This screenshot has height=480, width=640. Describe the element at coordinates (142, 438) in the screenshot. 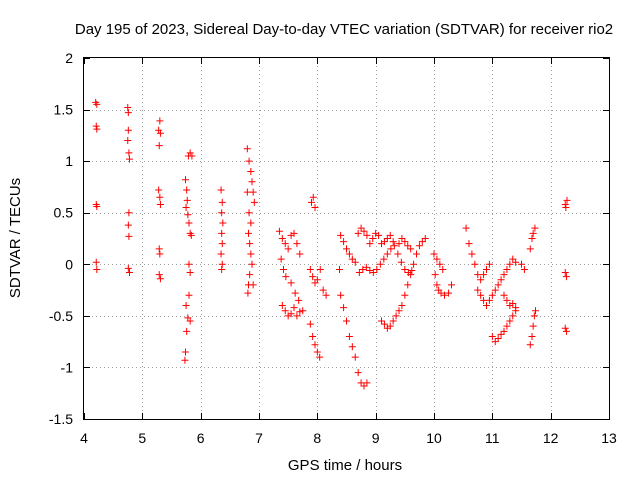

I see `x-tick-label: 5` at that location.